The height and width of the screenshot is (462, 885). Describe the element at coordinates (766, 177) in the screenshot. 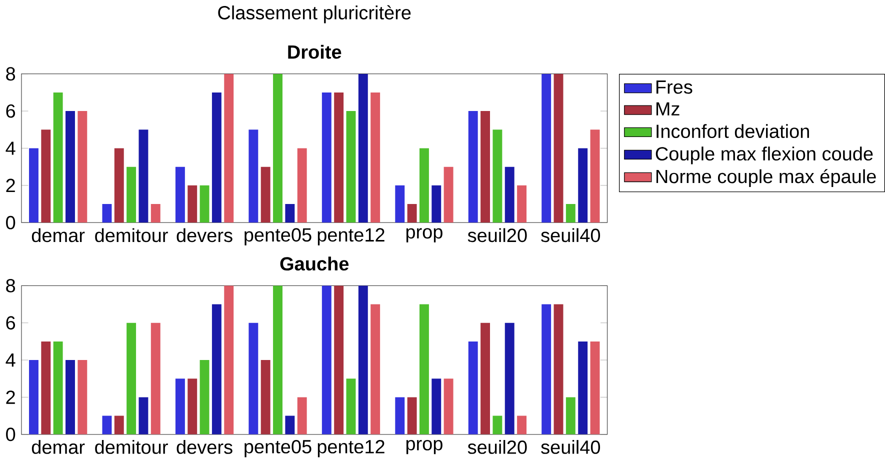

I see `legend-label: Norme couple max épaule` at that location.